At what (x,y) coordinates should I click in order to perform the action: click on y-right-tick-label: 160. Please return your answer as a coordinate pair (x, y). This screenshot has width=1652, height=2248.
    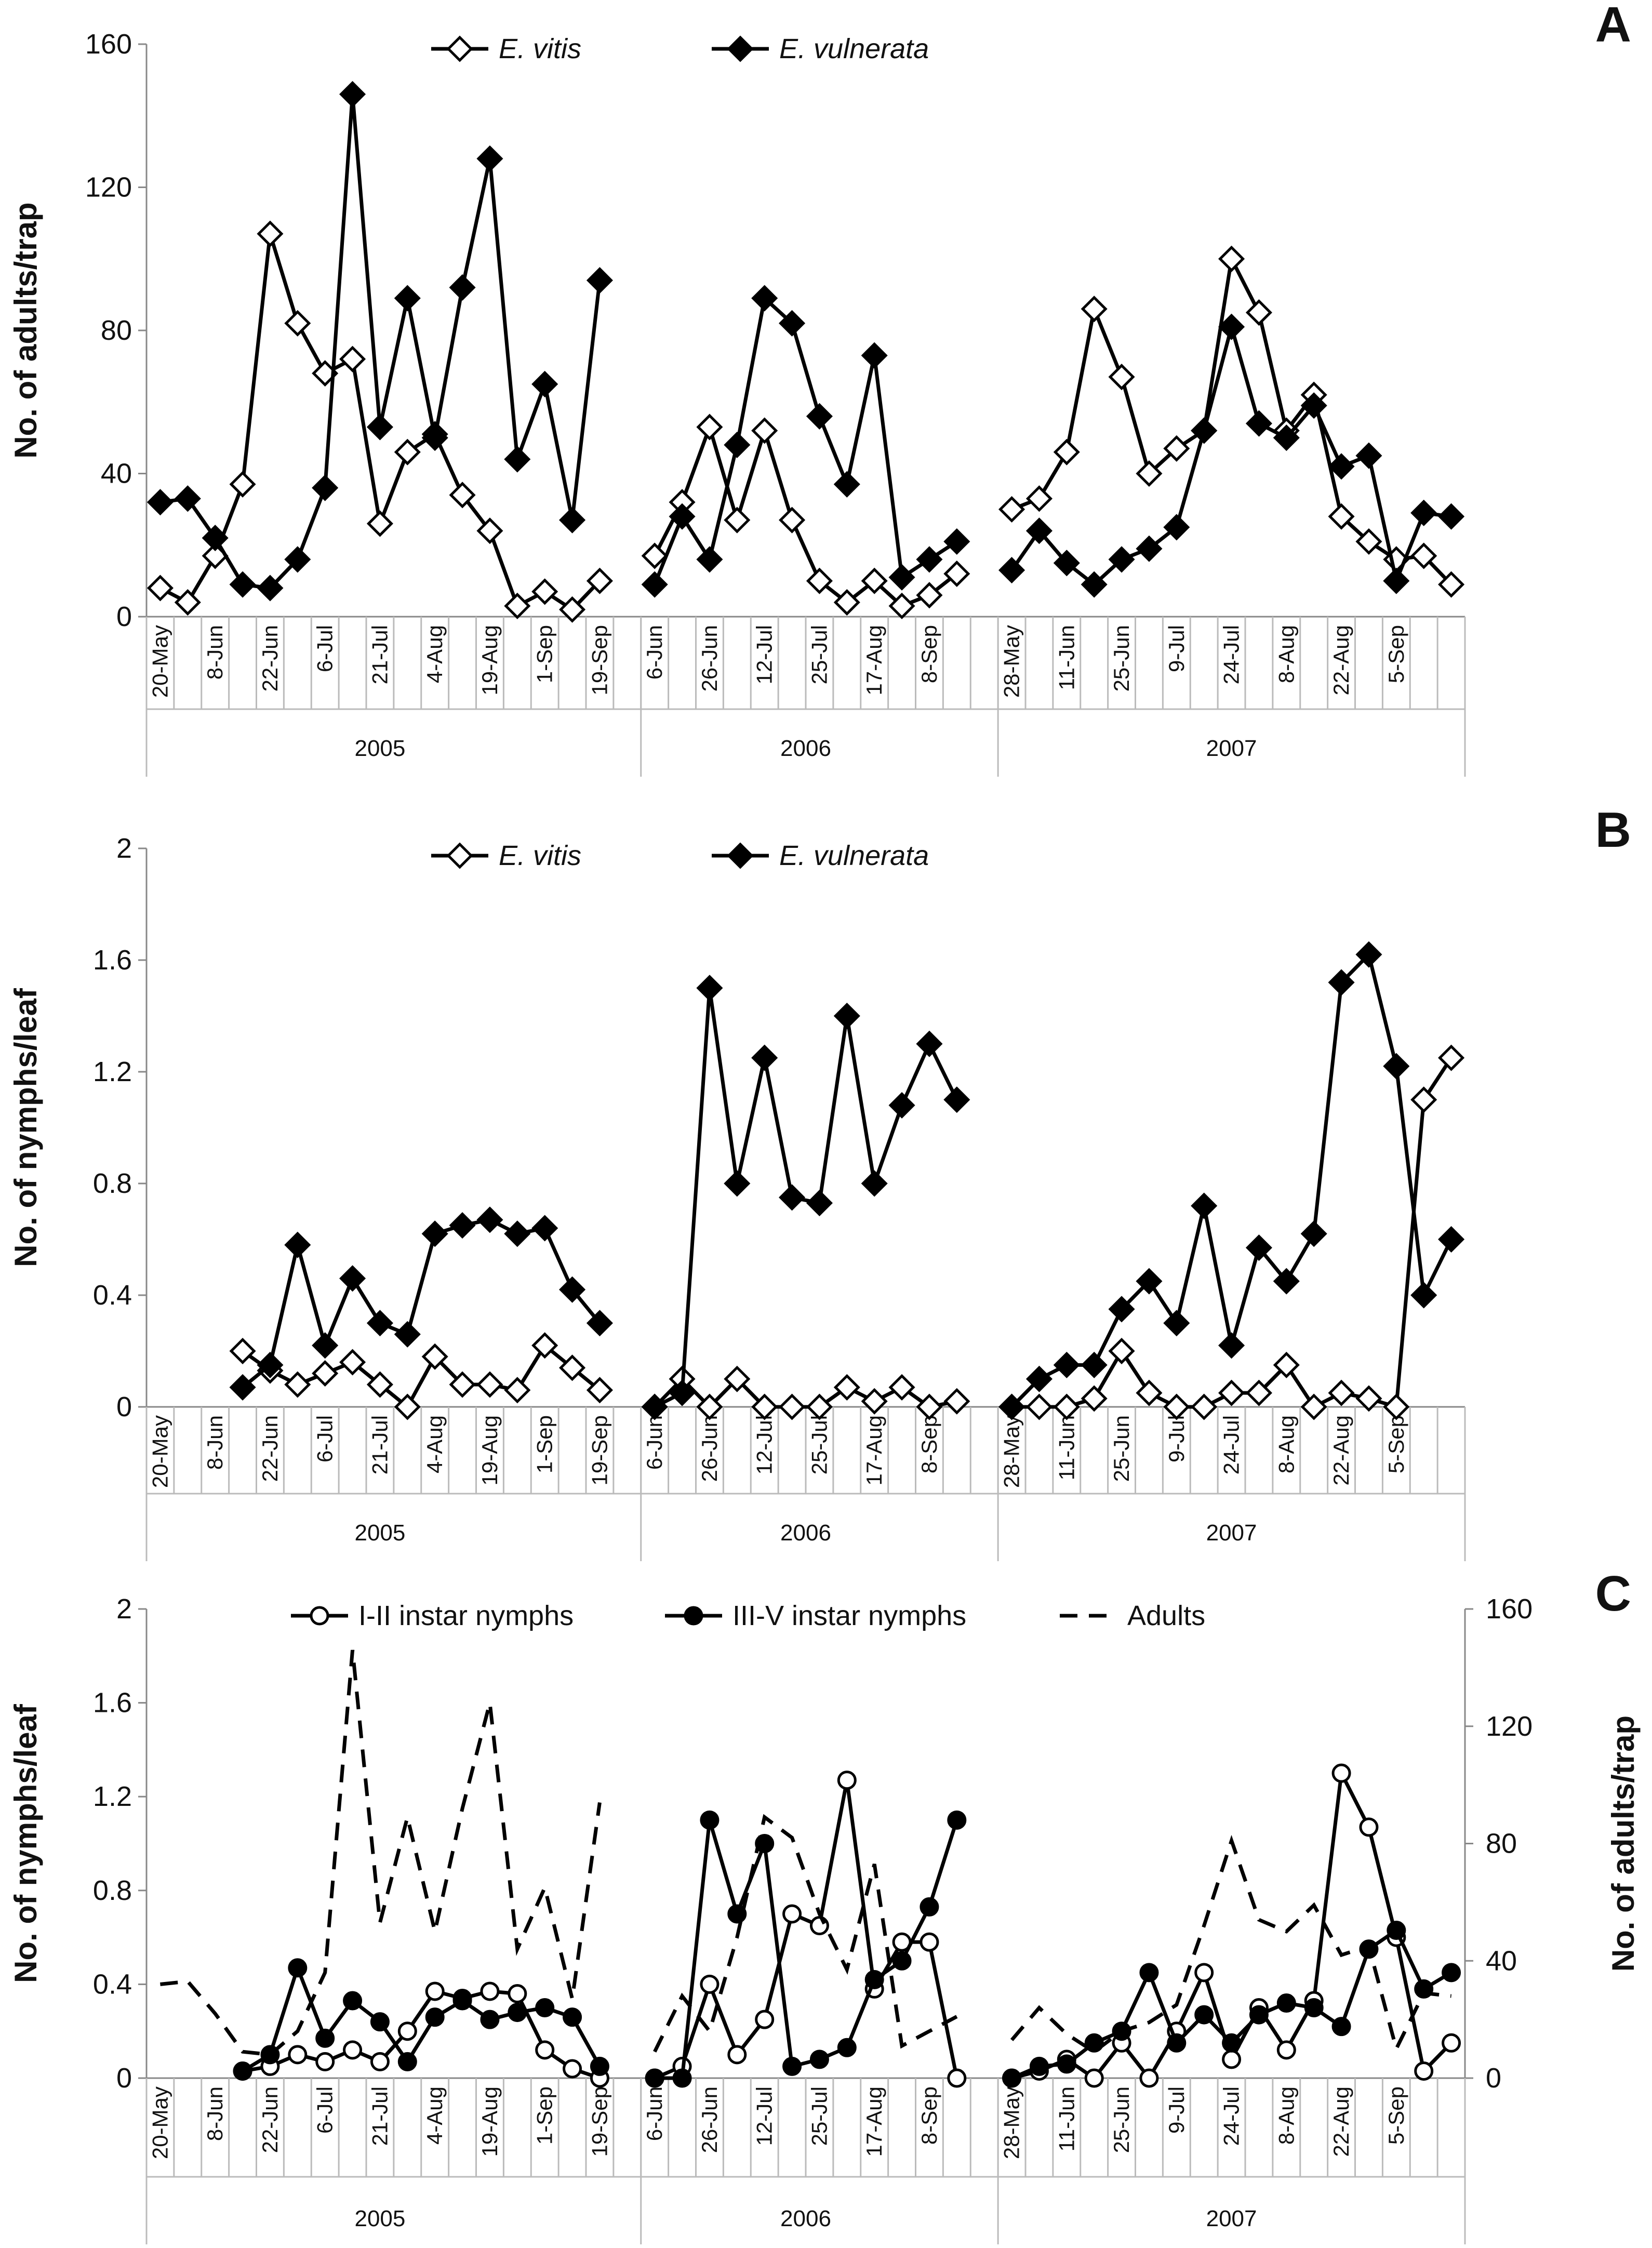
    Looking at the image, I should click on (1509, 1609).